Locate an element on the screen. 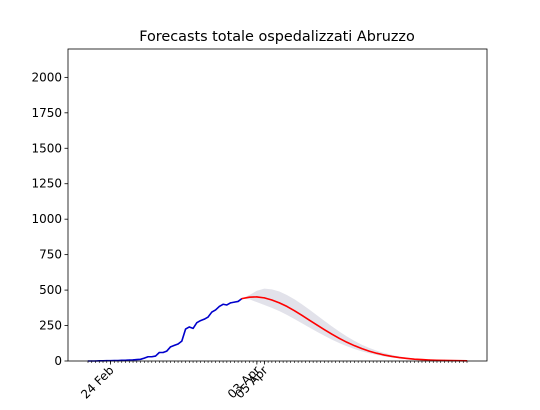 This screenshot has height=410, width=540. y-tick-label: 1000 is located at coordinates (46, 219).